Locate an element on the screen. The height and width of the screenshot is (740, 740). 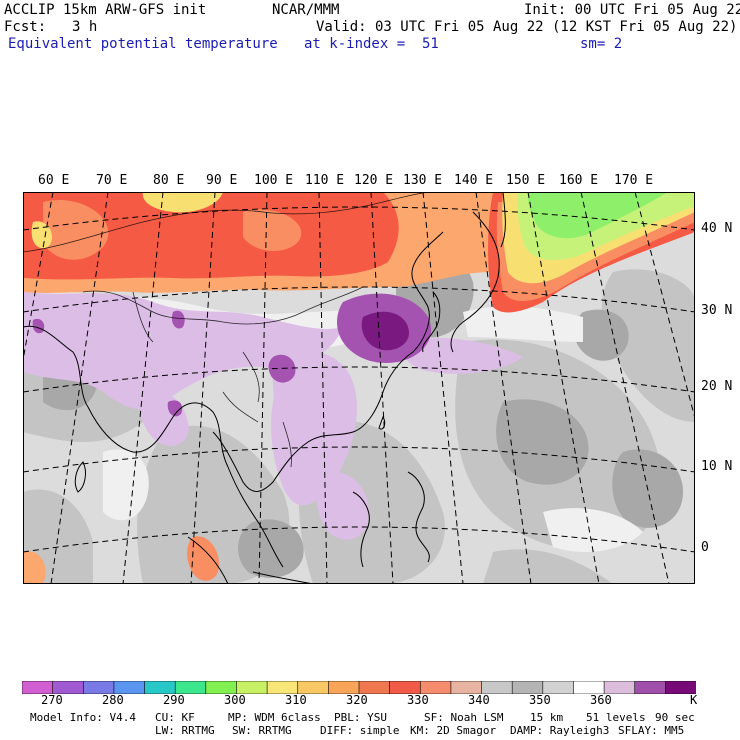
colorbar-label-330: 330 is located at coordinates (418, 700).